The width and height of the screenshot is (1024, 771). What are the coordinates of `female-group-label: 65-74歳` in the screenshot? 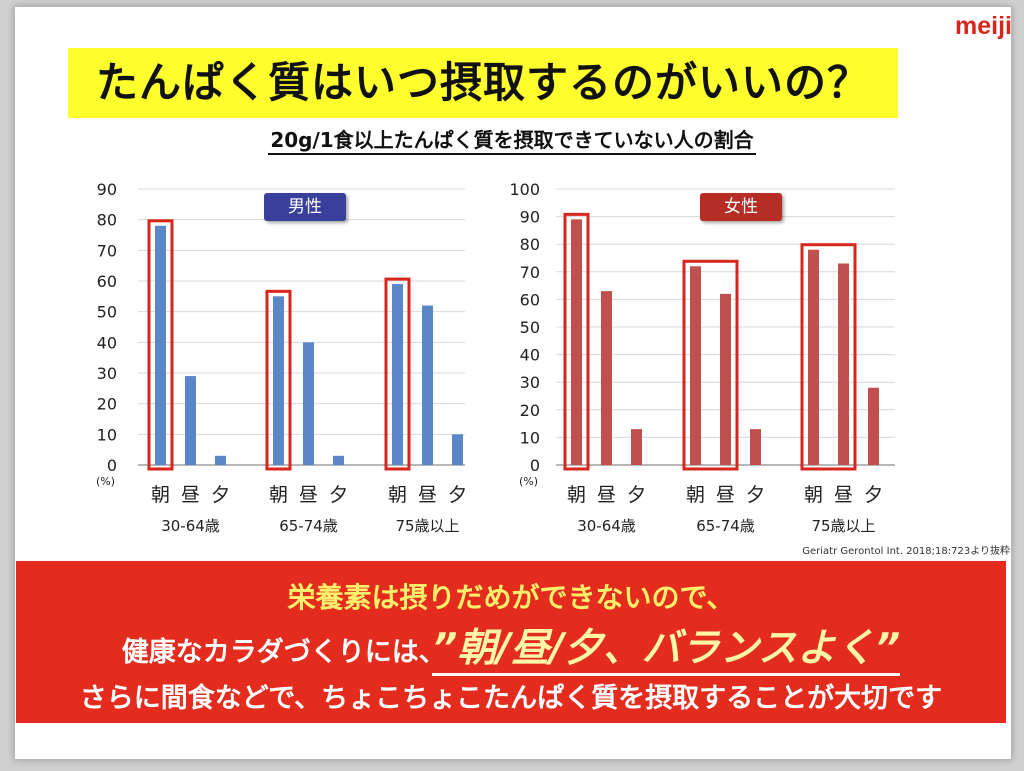 It's located at (725, 526).